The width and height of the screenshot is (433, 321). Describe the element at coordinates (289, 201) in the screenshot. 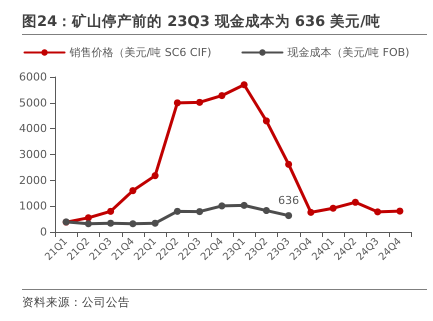

I see `data-label: 636` at that location.